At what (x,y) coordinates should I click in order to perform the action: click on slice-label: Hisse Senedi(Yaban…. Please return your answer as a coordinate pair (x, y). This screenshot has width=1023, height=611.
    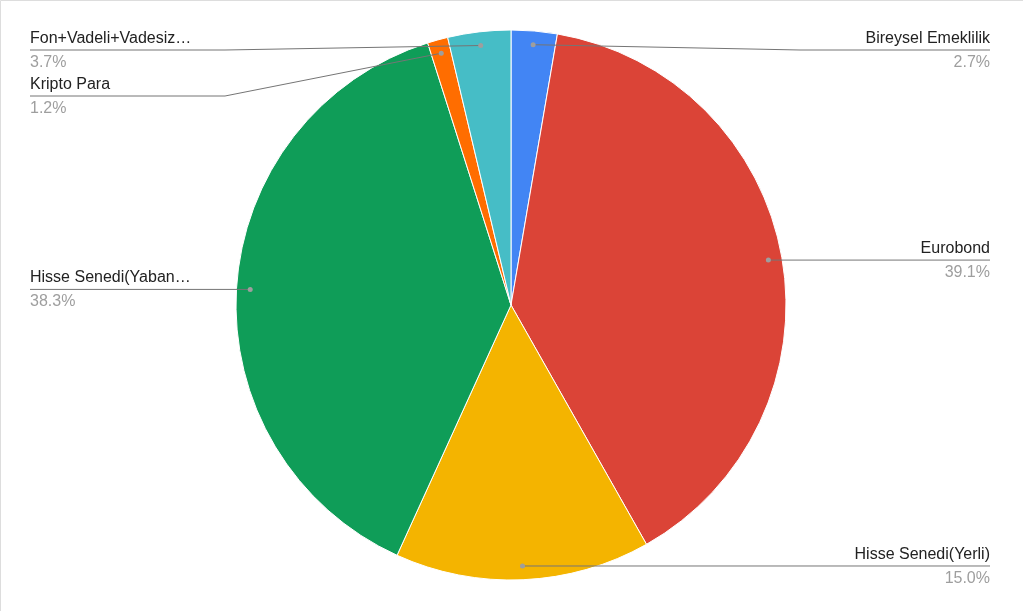
    Looking at the image, I should click on (110, 277).